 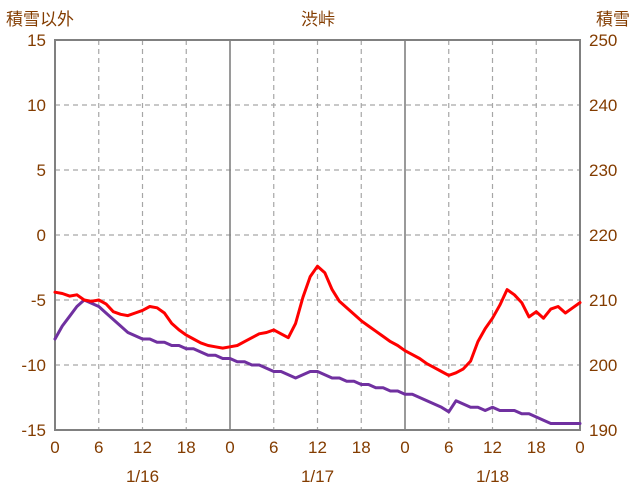 I want to click on svg-text: 15, so click(x=36, y=40).